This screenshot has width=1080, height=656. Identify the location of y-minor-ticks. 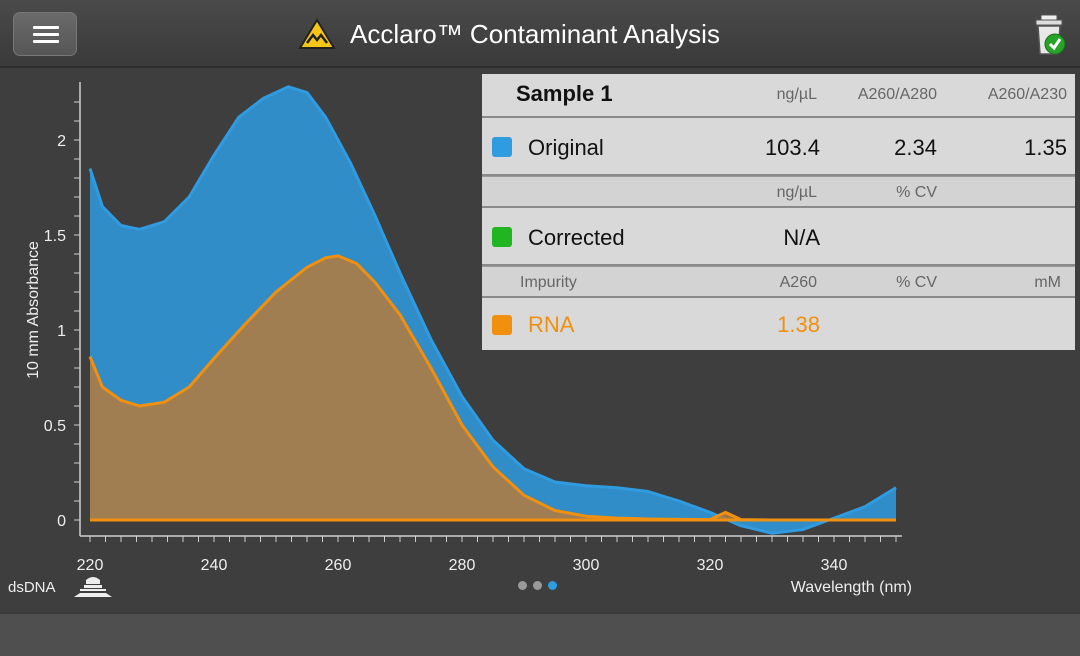
(77, 311).